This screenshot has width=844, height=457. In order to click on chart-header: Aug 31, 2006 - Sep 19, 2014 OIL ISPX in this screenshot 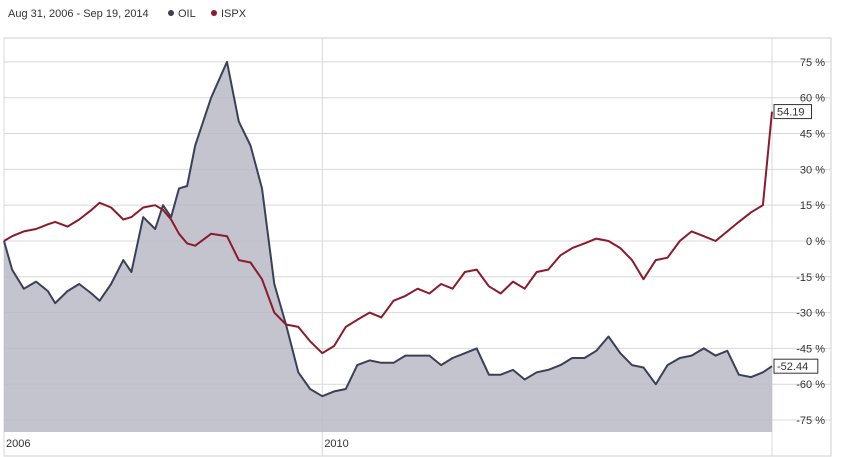, I will do `click(127, 14)`.